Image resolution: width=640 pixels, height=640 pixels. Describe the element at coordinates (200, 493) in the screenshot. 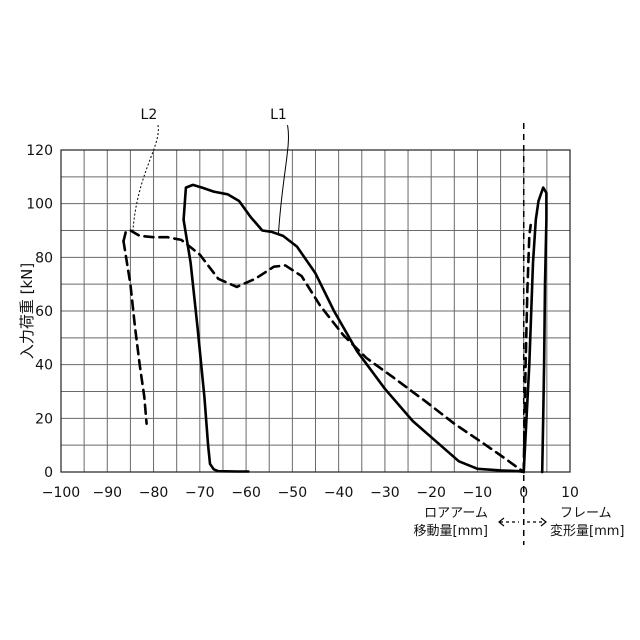

I see `x-tick-label: −70` at that location.